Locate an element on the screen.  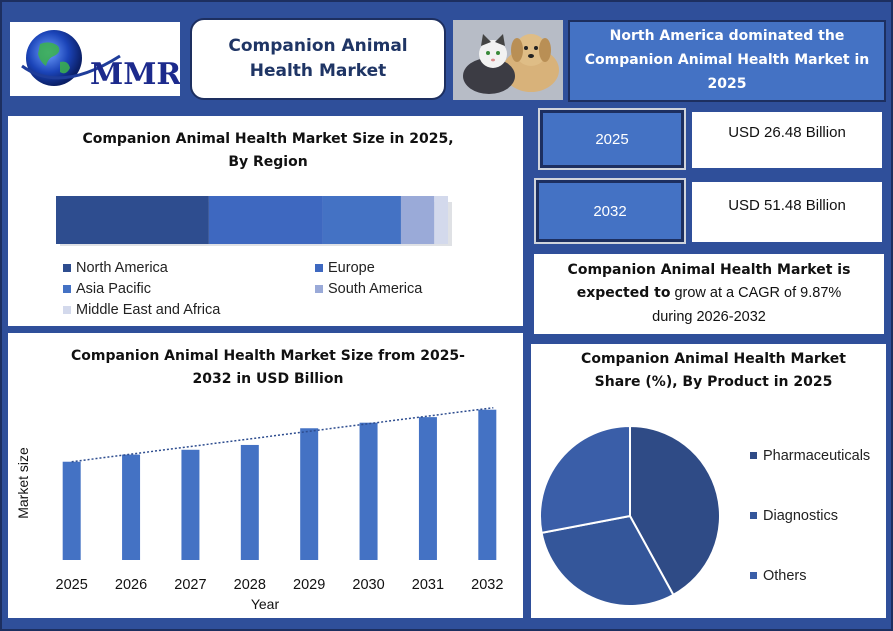
region-legend-item: Asia Pacific is located at coordinates (107, 289).